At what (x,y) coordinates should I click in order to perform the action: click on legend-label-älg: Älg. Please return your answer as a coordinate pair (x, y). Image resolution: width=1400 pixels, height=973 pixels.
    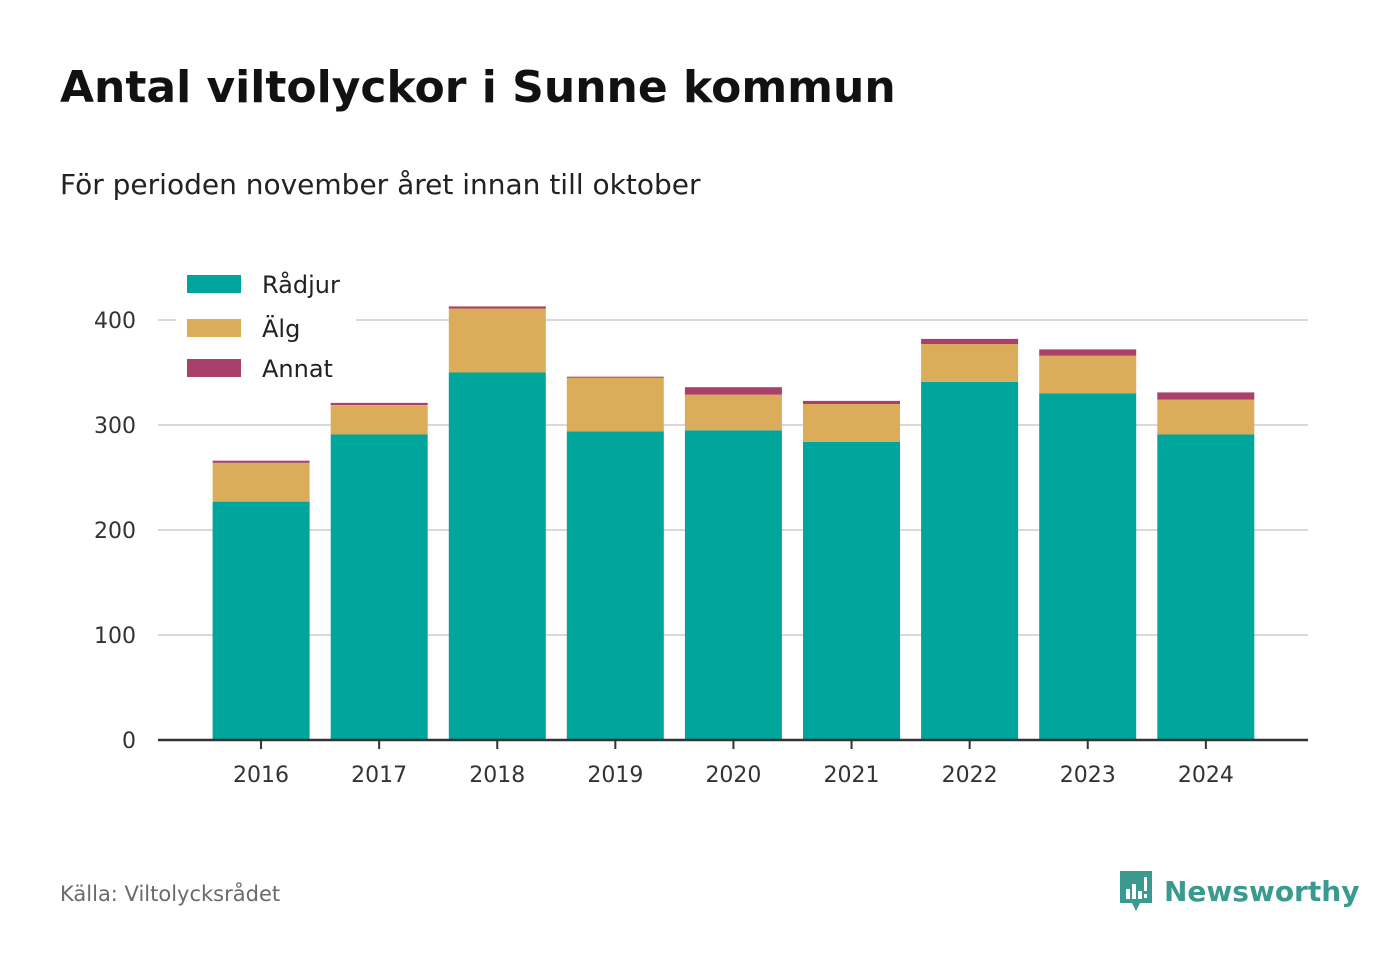
    Looking at the image, I should click on (281, 328).